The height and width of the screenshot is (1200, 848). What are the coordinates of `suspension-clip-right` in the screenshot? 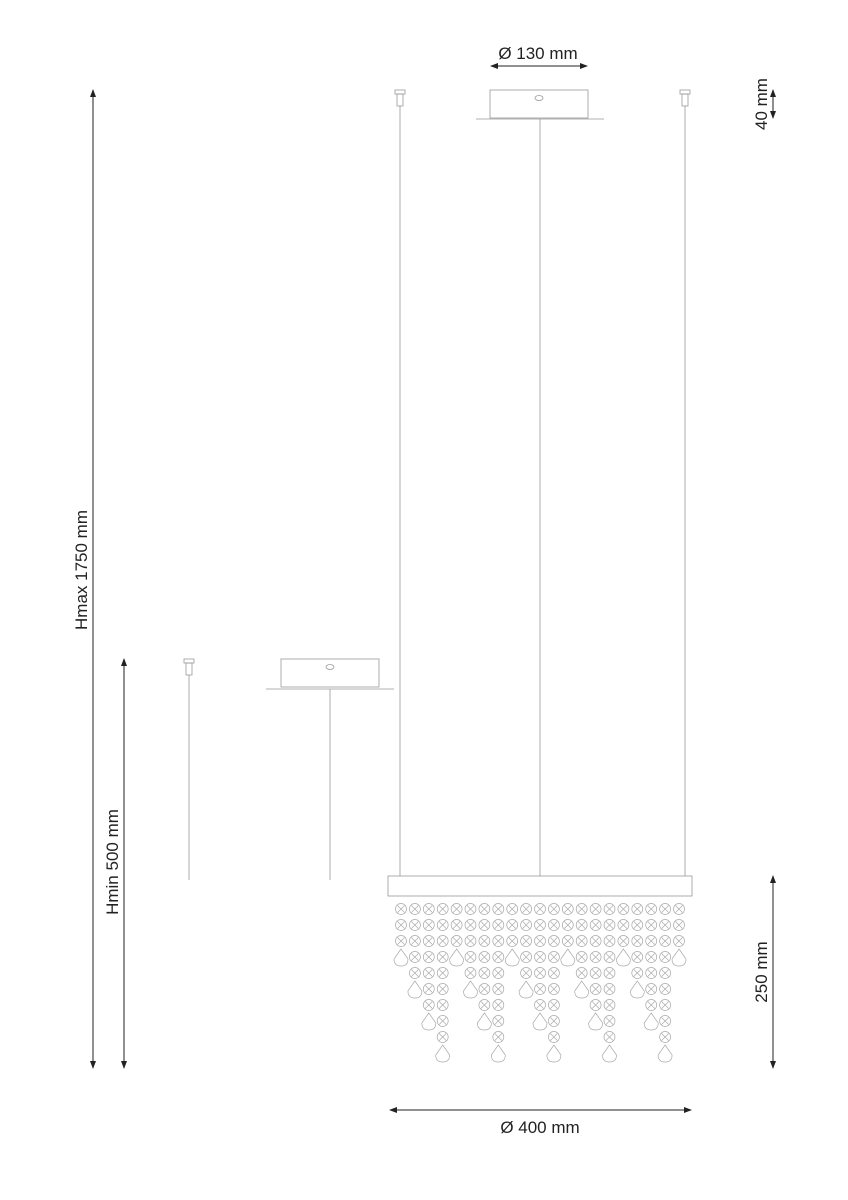 It's located at (685, 98).